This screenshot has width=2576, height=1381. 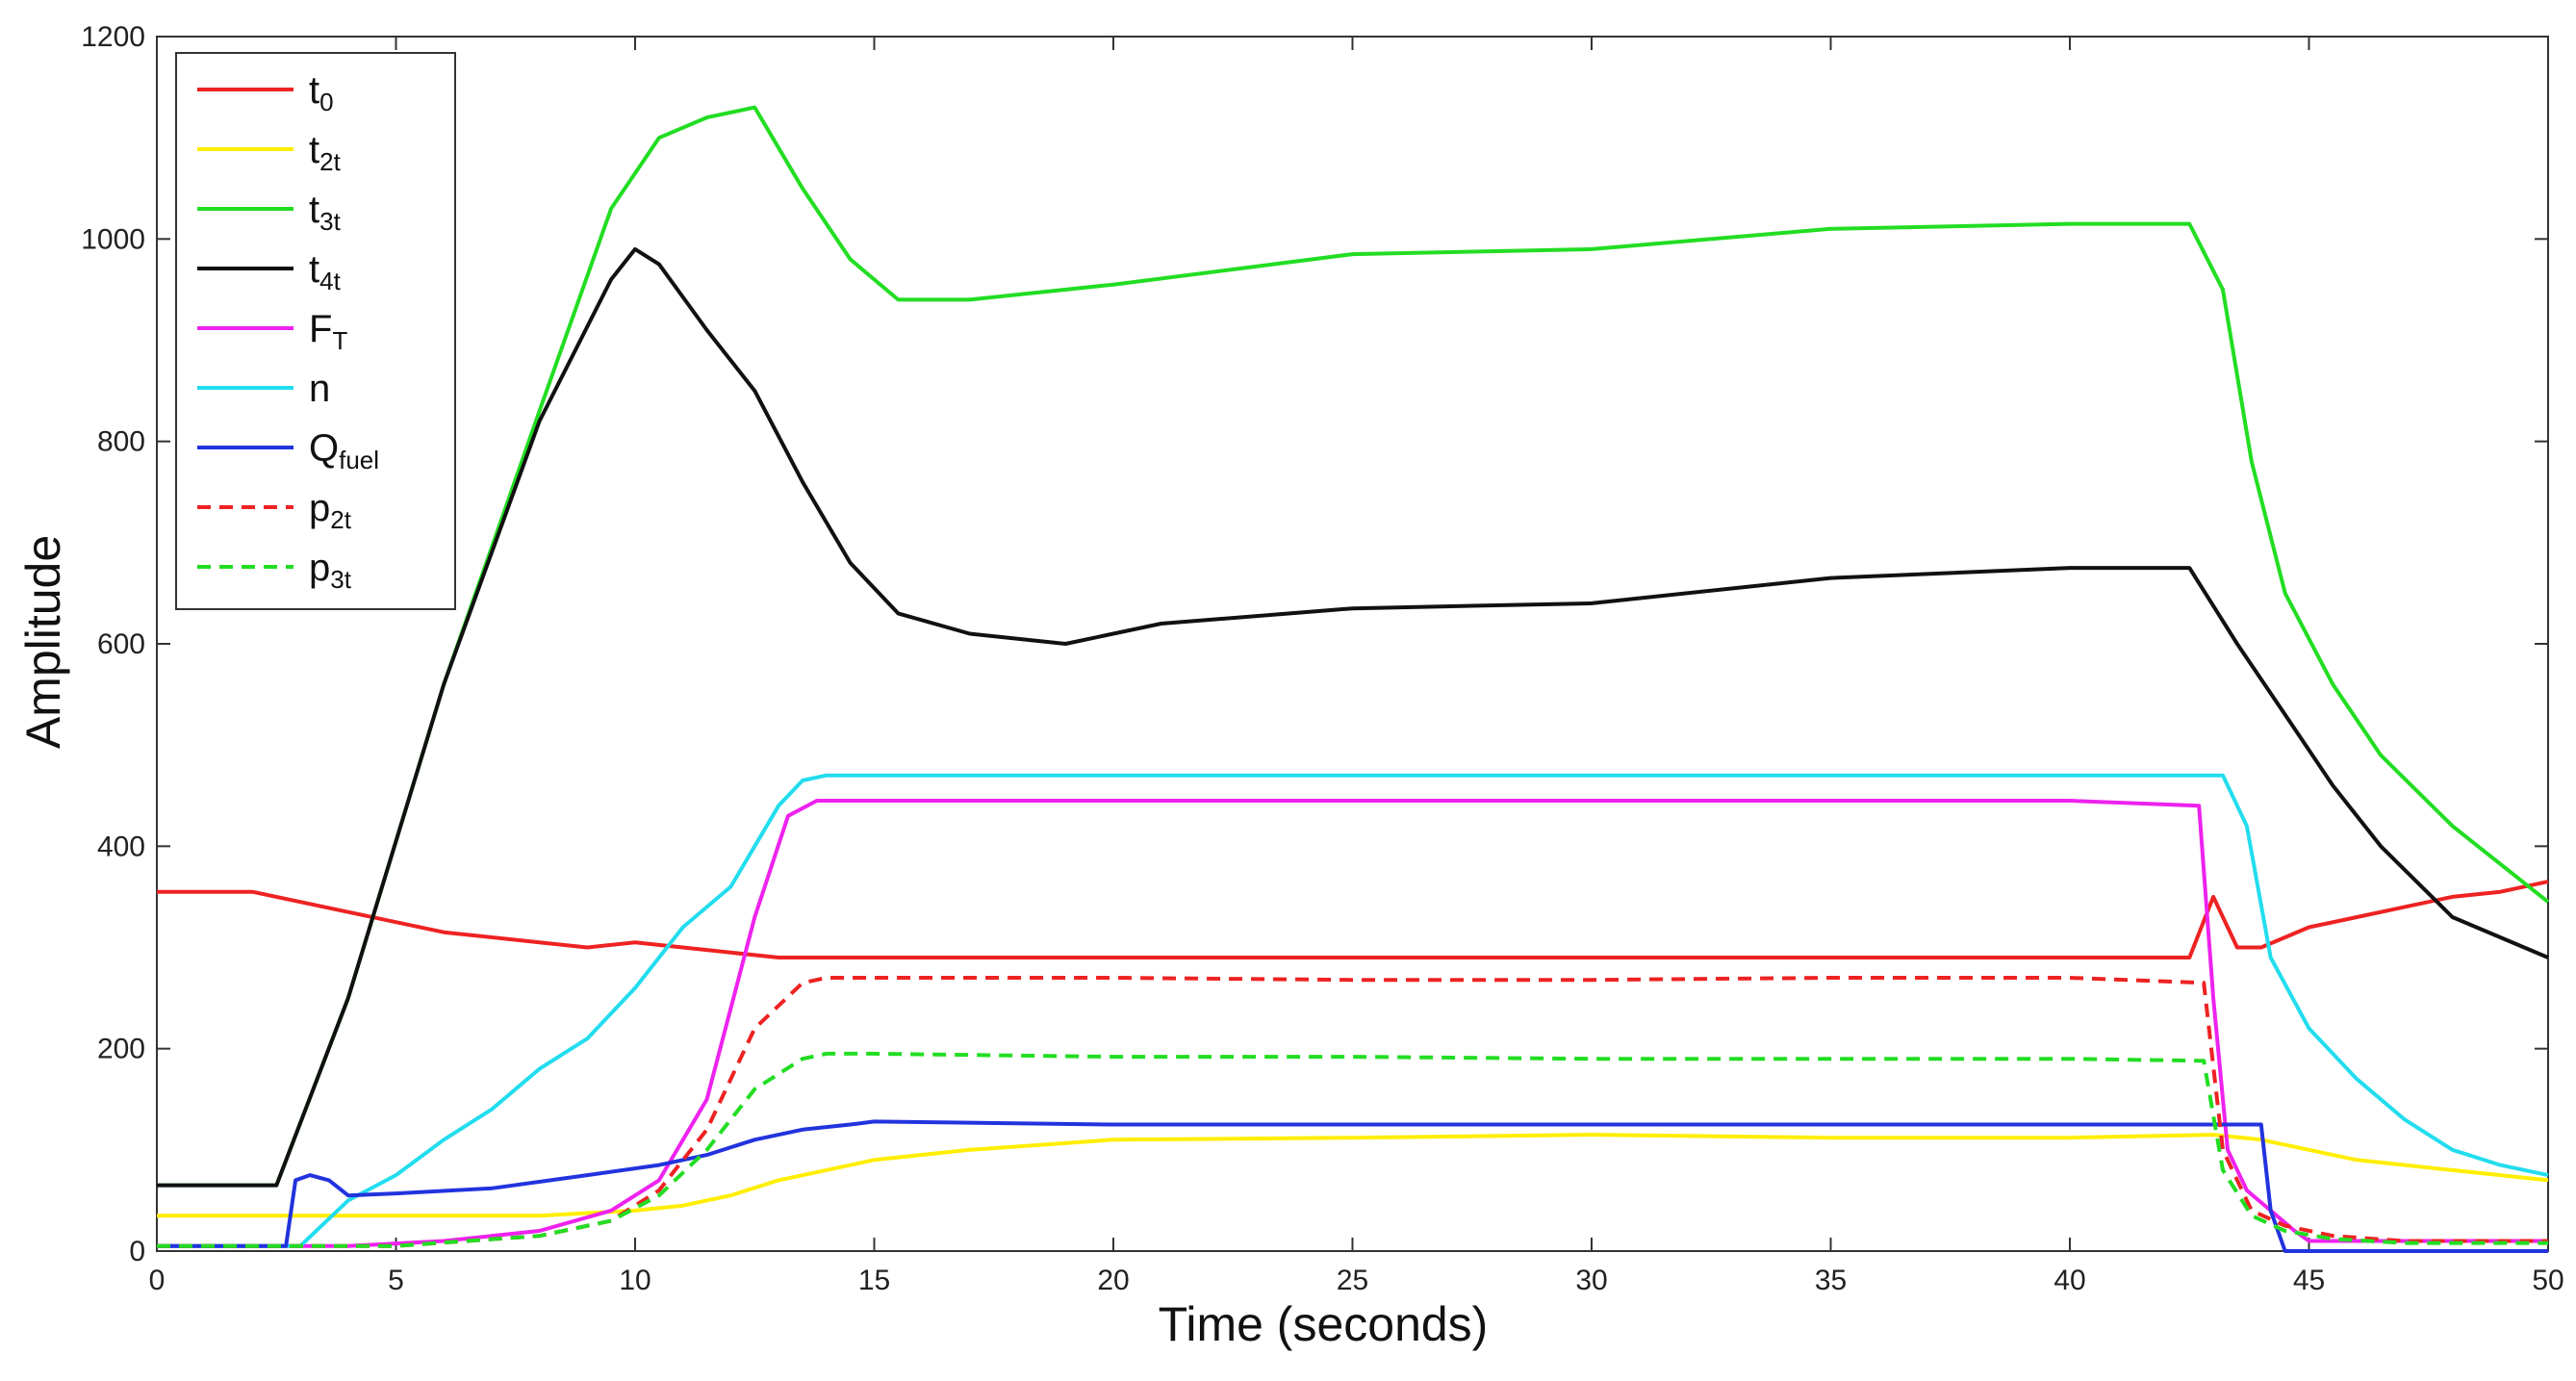 I want to click on legend-entry-p2t: p2t, so click(x=330, y=510).